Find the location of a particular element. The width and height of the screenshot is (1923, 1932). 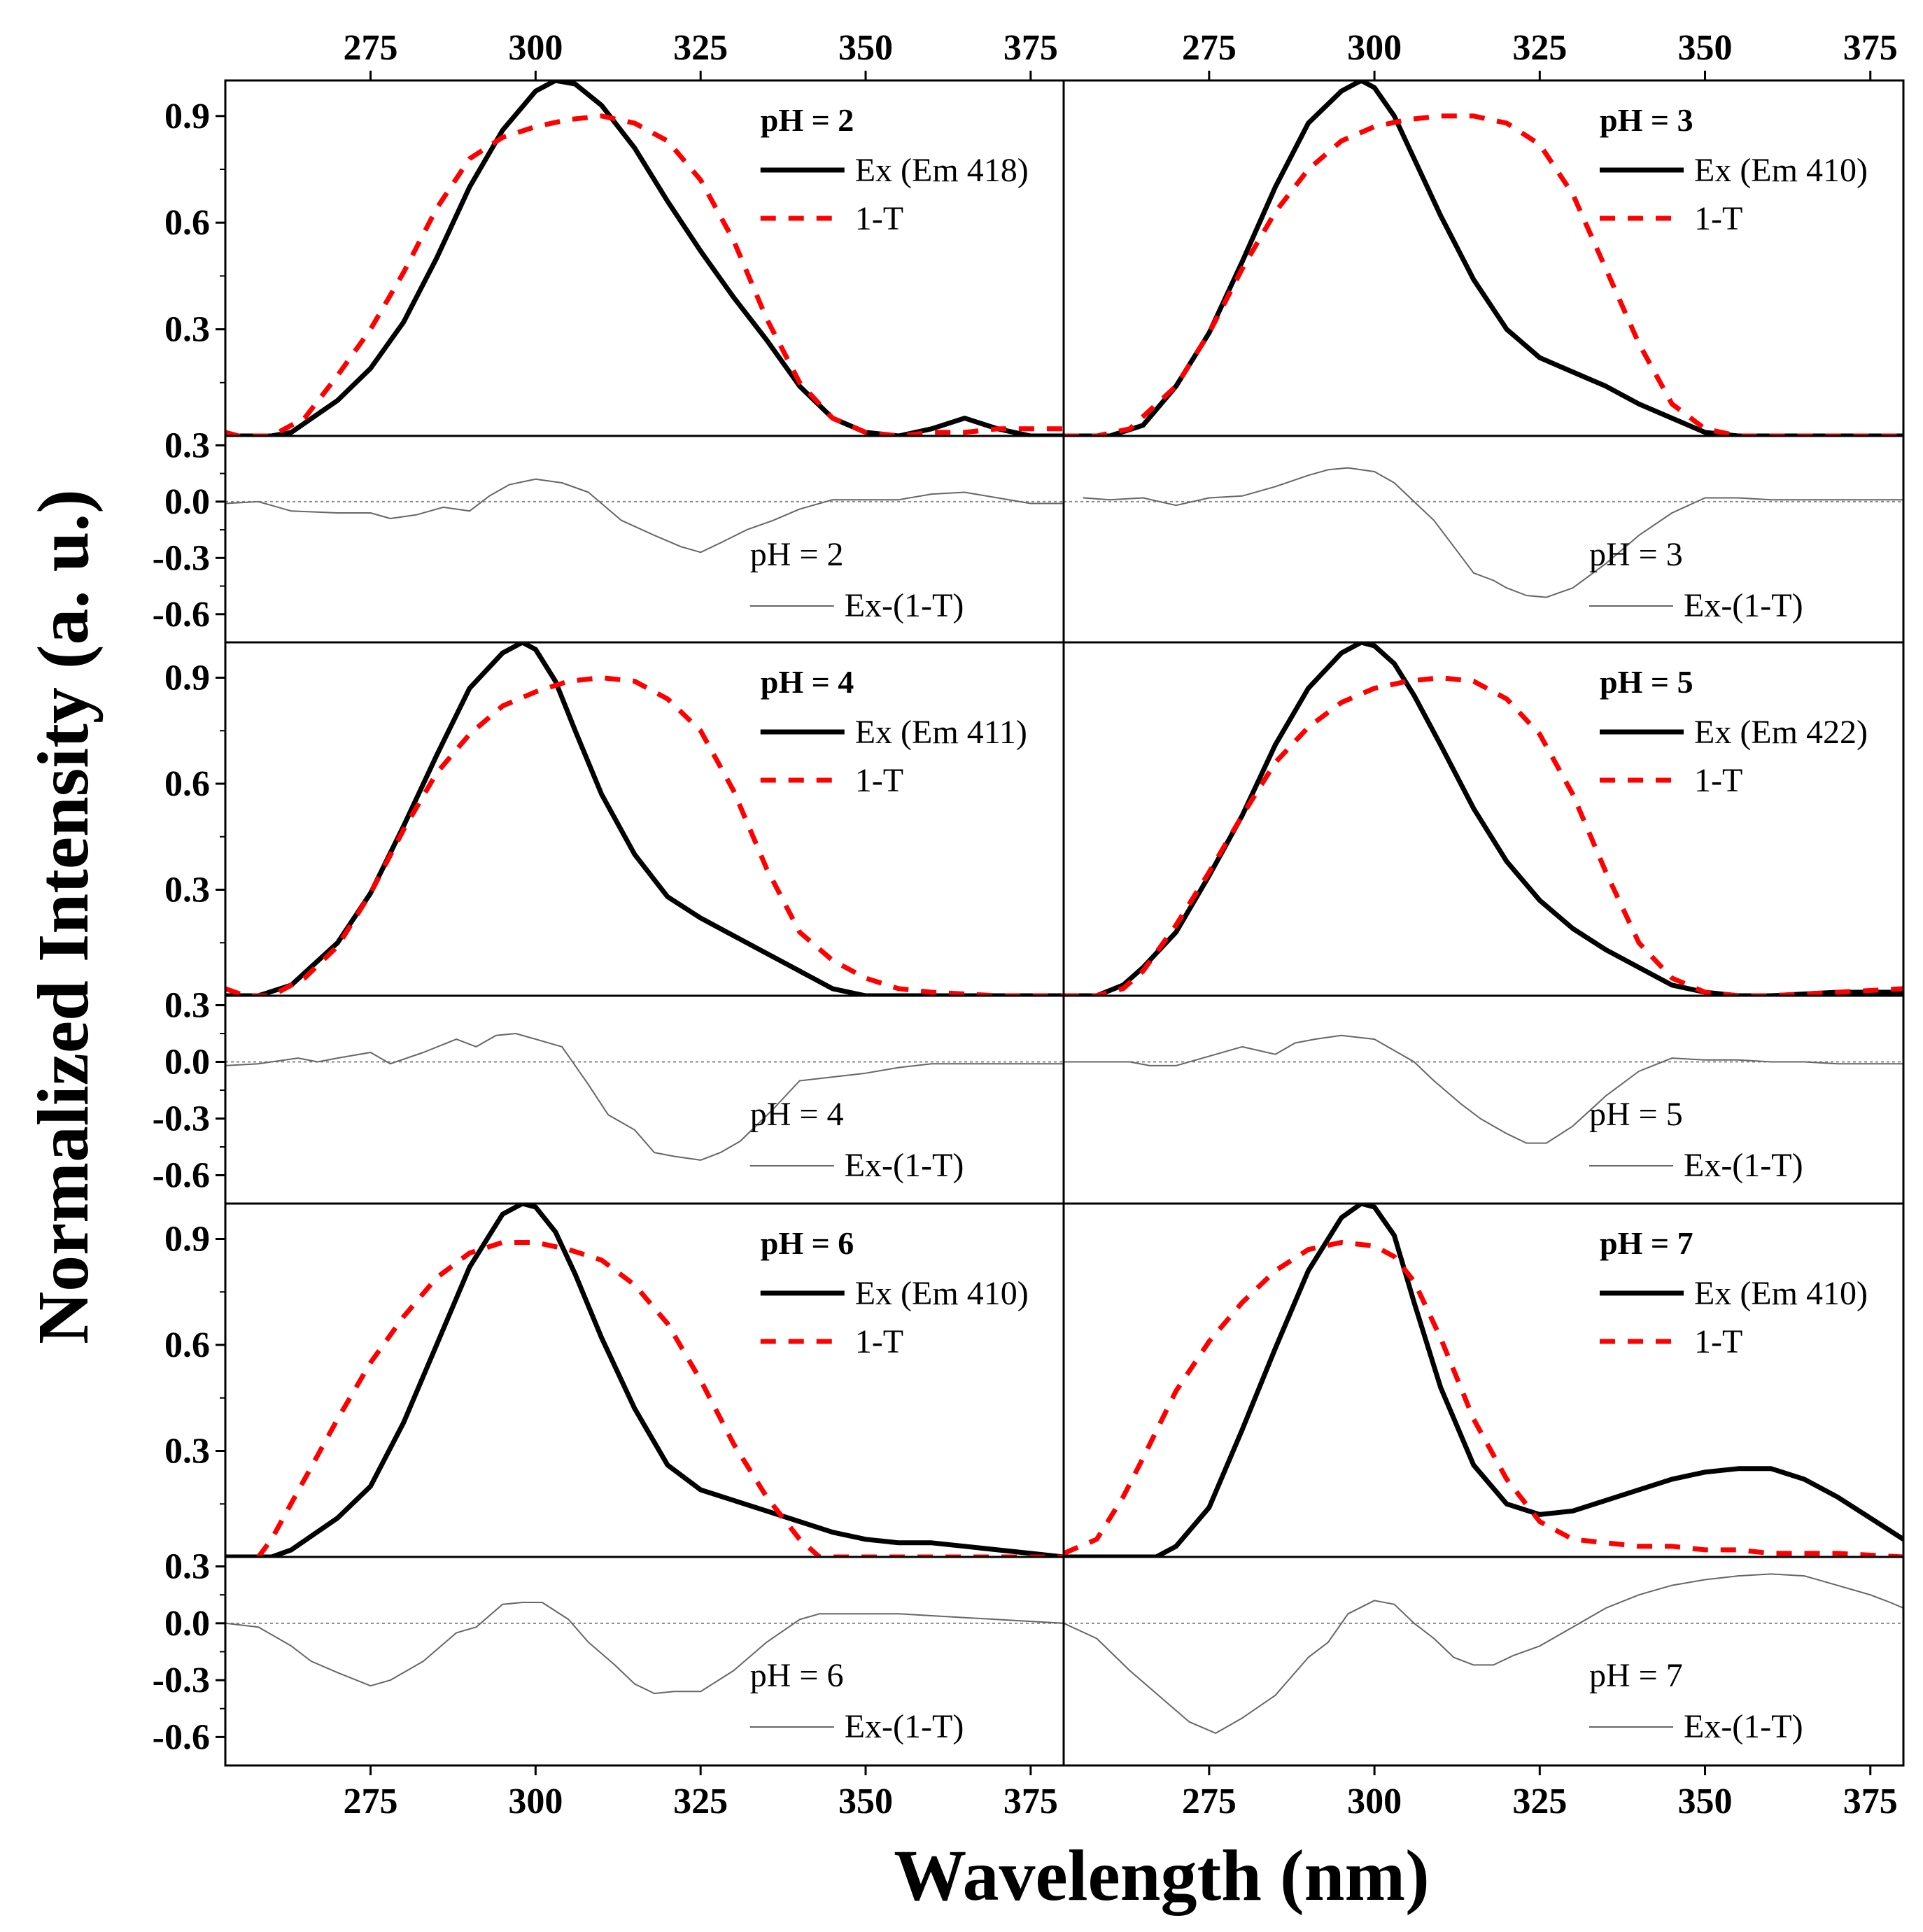

panel-ph-2-difference: 0.3 0.0 -0.3 -0.6 pH = 2Ex-(1-T) is located at coordinates (609, 534).